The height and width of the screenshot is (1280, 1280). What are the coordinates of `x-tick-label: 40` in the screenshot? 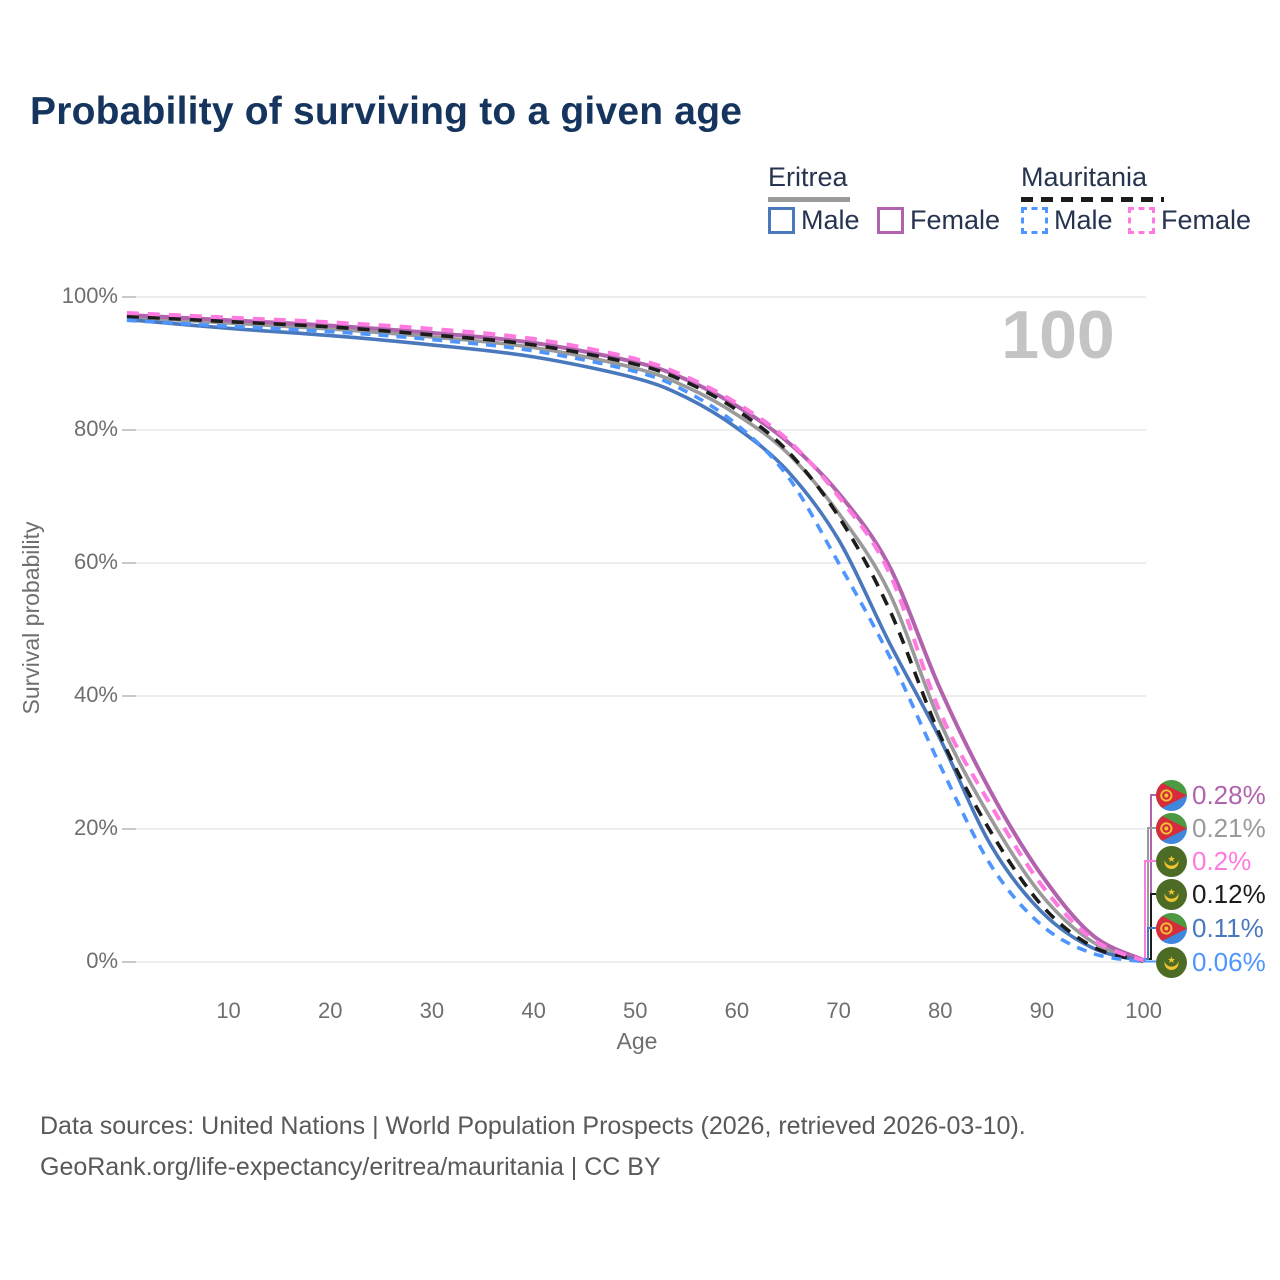 It's located at (533, 1010).